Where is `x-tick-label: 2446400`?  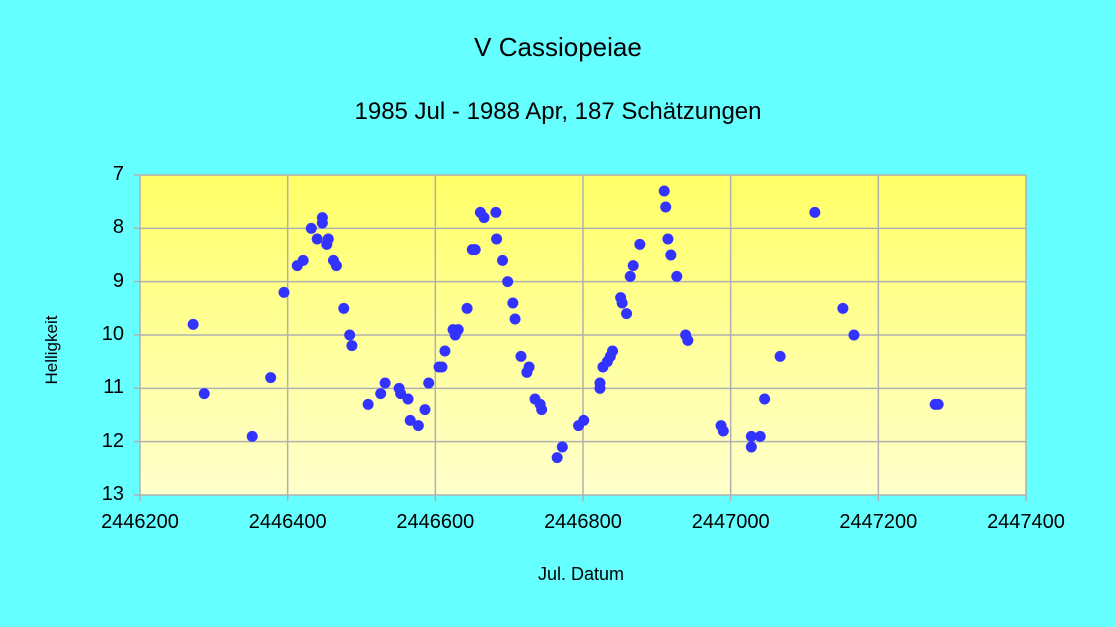 x-tick-label: 2446400 is located at coordinates (287, 522).